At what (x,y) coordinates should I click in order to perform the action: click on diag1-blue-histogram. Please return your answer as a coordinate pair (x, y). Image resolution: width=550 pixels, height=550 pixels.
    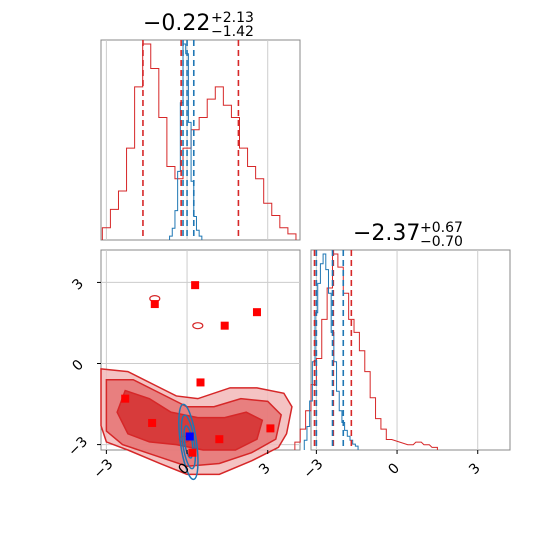
    Looking at the image, I should click on (186, 141).